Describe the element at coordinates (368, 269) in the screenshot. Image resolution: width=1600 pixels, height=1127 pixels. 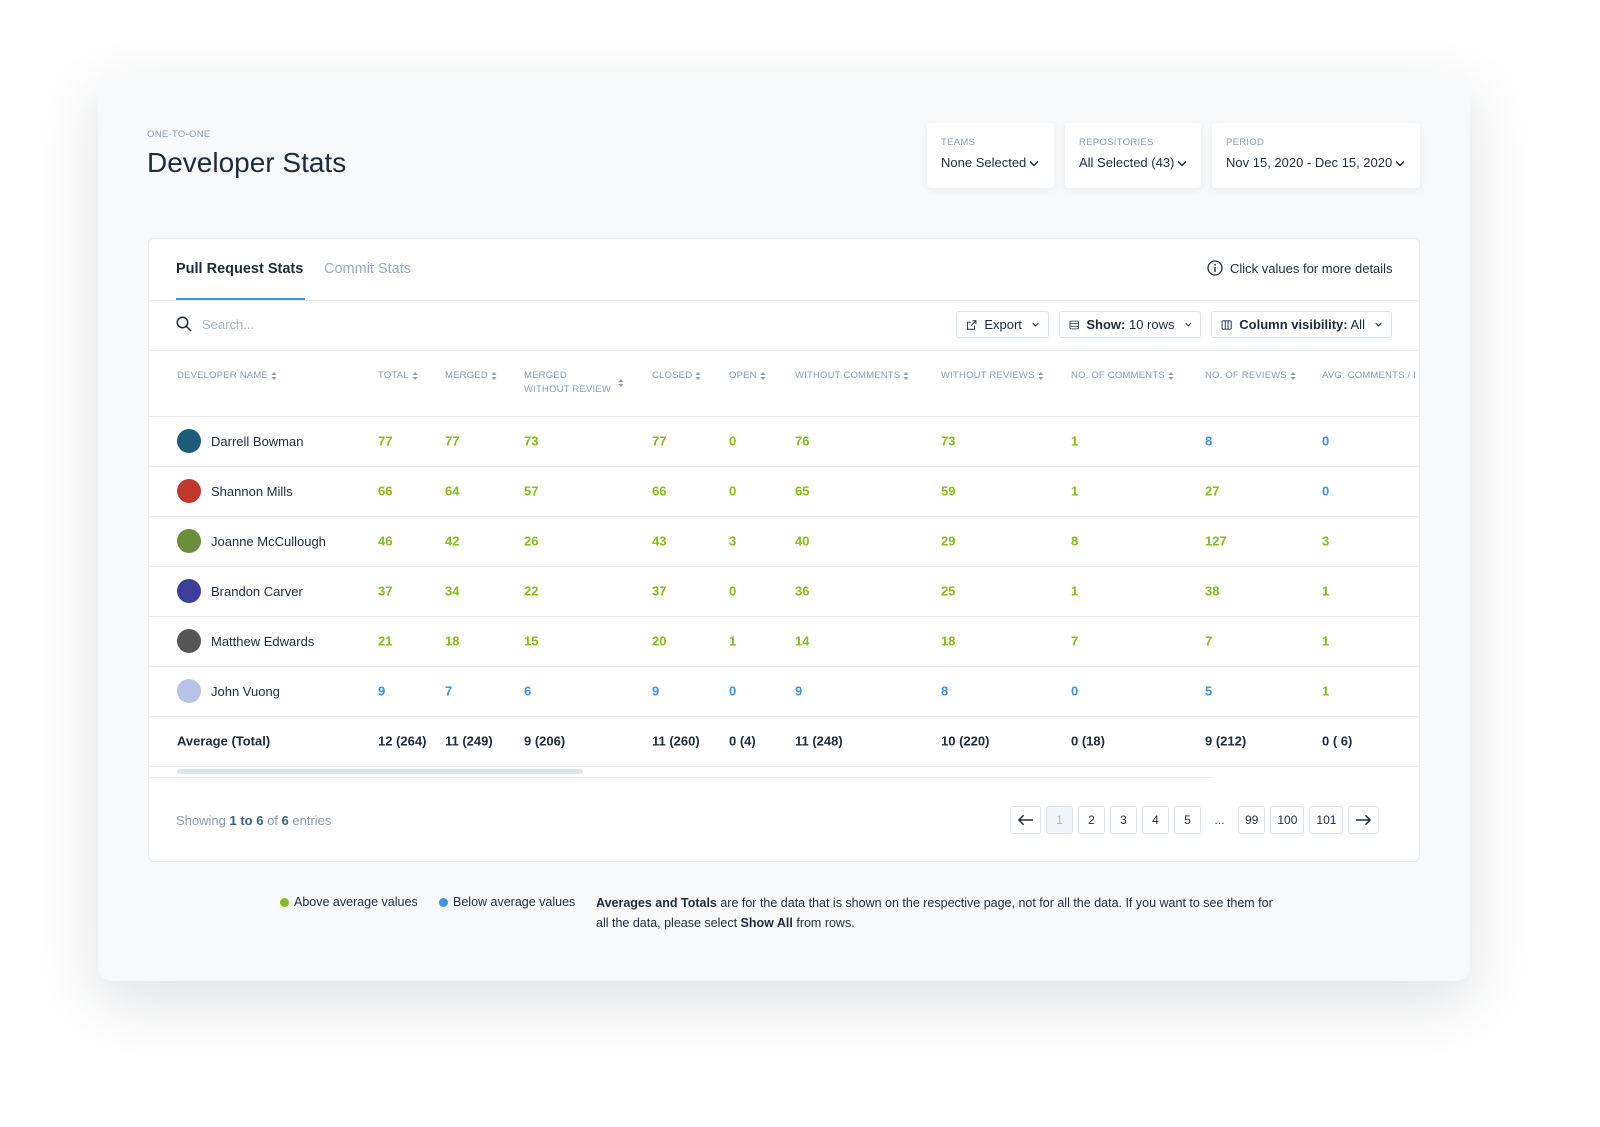
I see `tab: Commit Stats` at that location.